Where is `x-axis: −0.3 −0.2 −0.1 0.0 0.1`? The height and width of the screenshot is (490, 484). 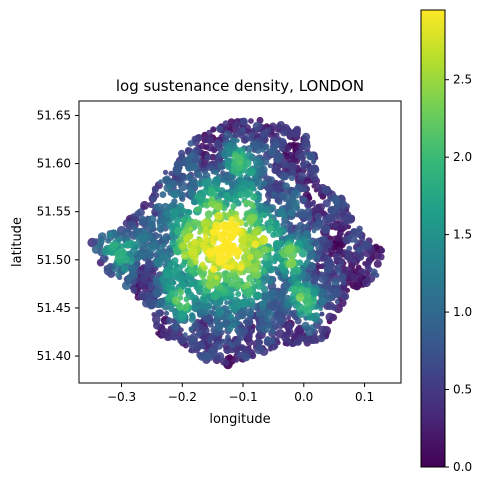 x-axis: −0.3 −0.2 −0.1 0.0 0.1 is located at coordinates (240, 393).